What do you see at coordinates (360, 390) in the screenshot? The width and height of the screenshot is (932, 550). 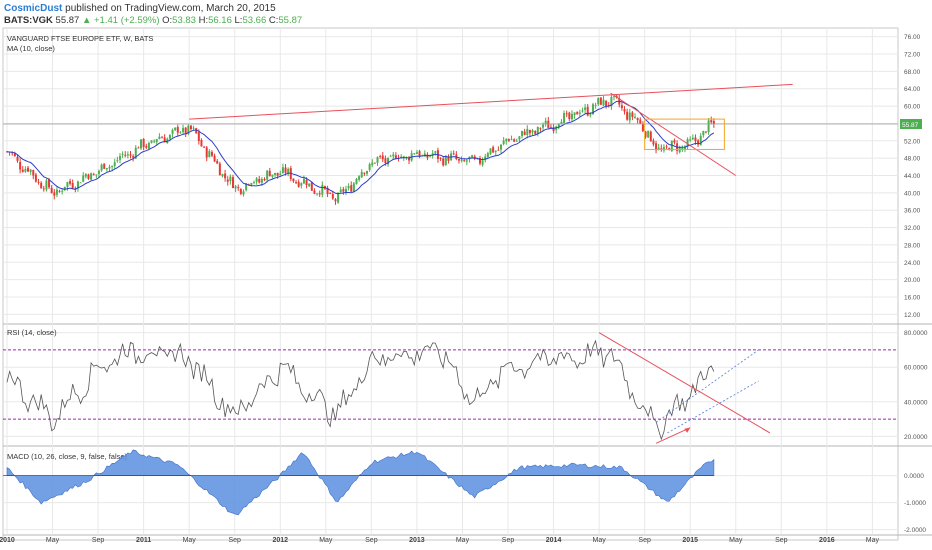 I see `rsi-line` at bounding box center [360, 390].